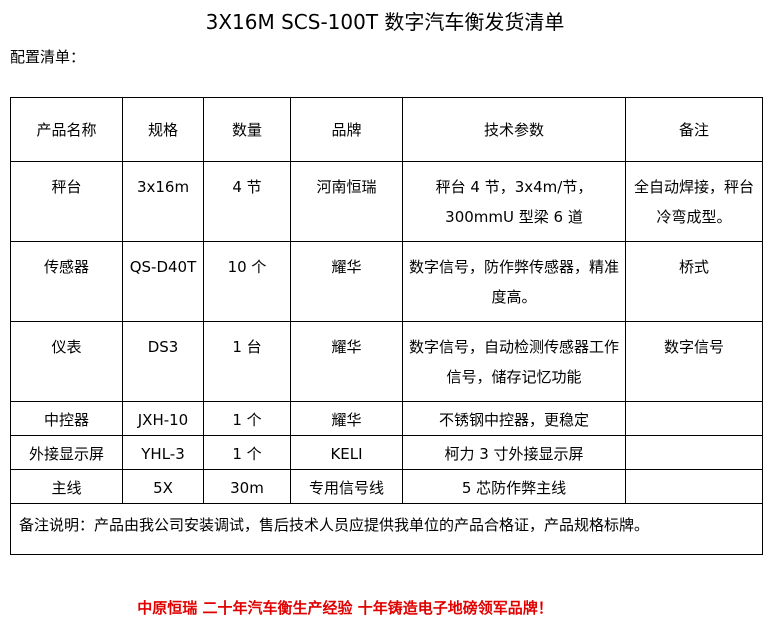  Describe the element at coordinates (346, 486) in the screenshot. I see `cell: 专用信号线` at that location.